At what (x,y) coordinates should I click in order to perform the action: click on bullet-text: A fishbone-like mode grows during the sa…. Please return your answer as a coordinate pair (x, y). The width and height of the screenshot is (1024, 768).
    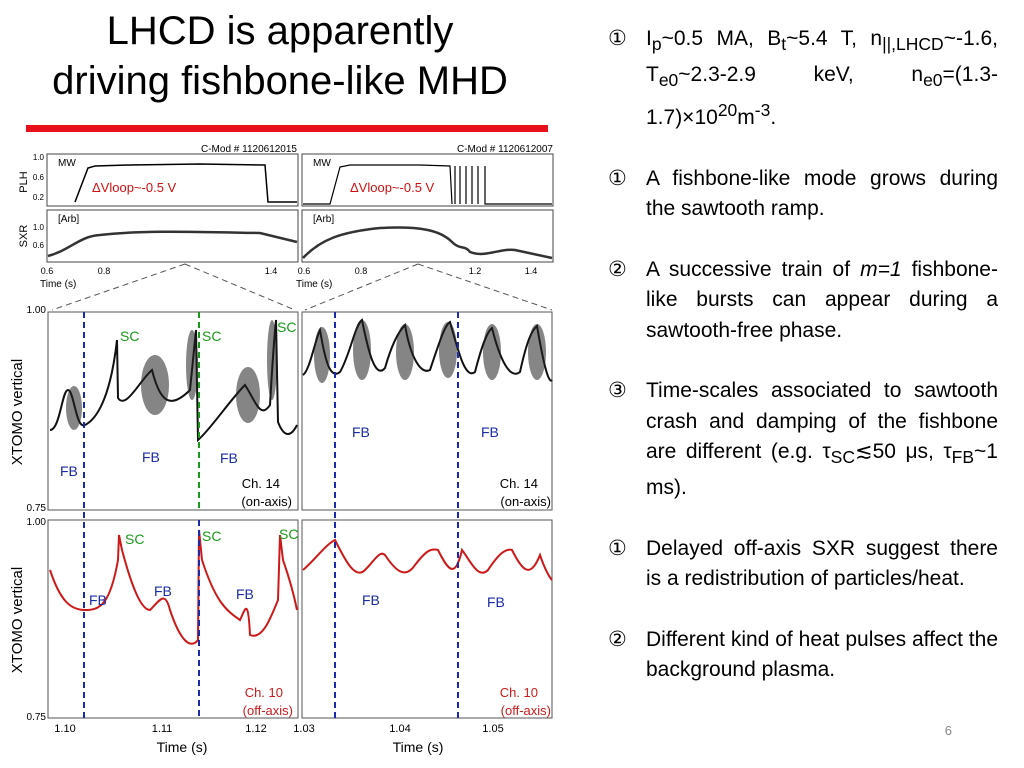
    Looking at the image, I should click on (822, 193).